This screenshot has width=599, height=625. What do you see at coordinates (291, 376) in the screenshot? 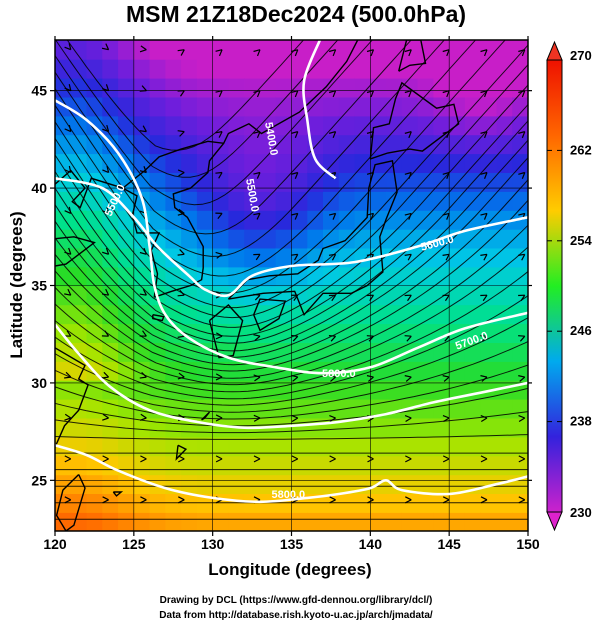
I see `height-contour-5700.0` at bounding box center [291, 376].